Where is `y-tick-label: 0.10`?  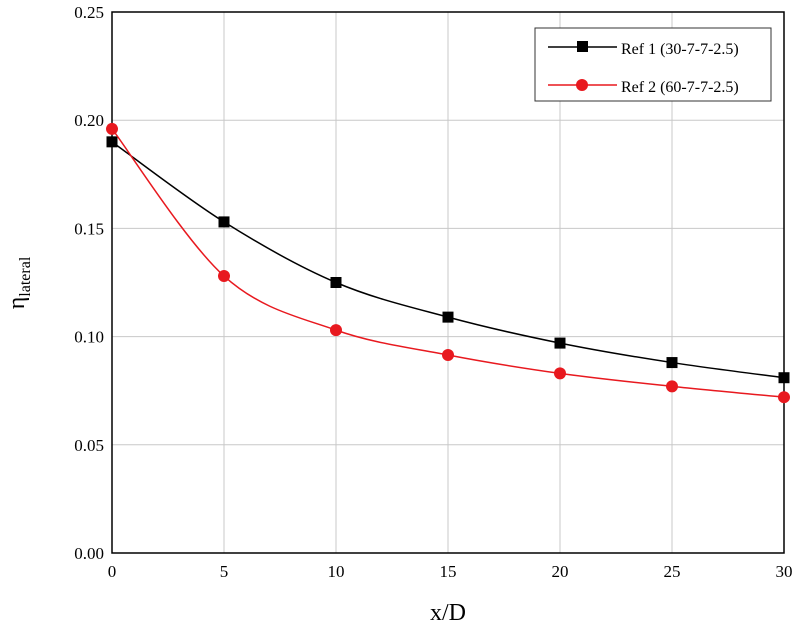
y-tick-label: 0.10 is located at coordinates (89, 337).